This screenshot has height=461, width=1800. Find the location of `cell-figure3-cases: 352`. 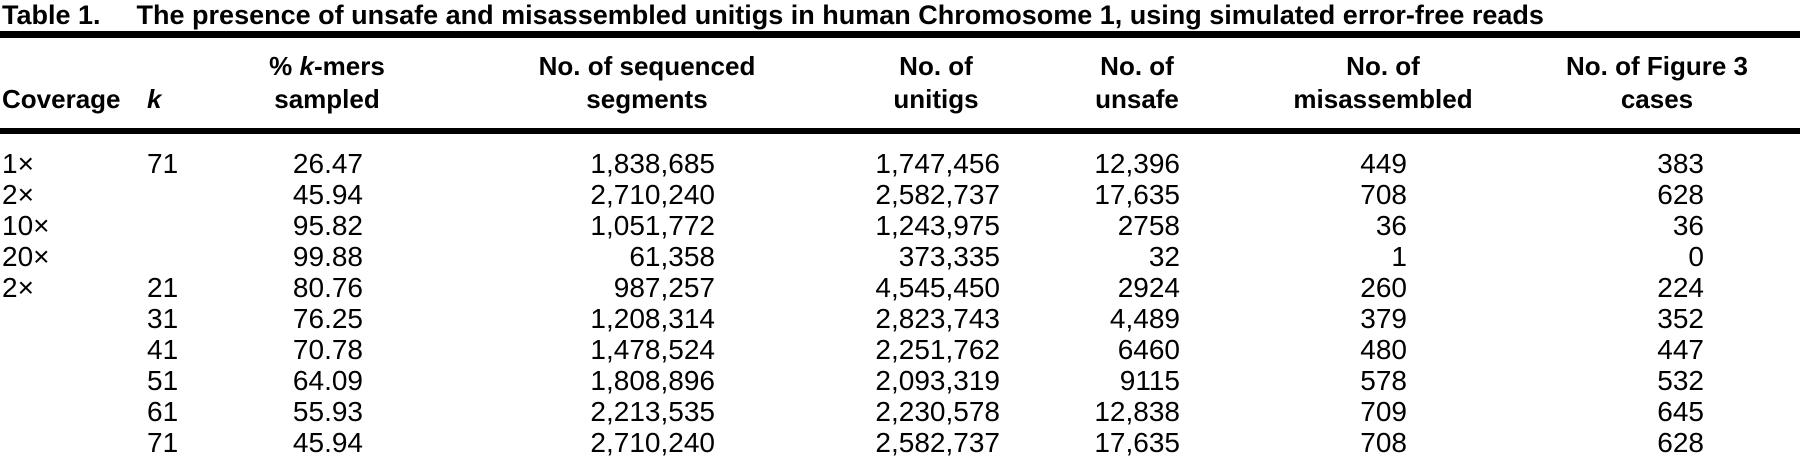

cell-figure3-cases: 352 is located at coordinates (1680, 318).